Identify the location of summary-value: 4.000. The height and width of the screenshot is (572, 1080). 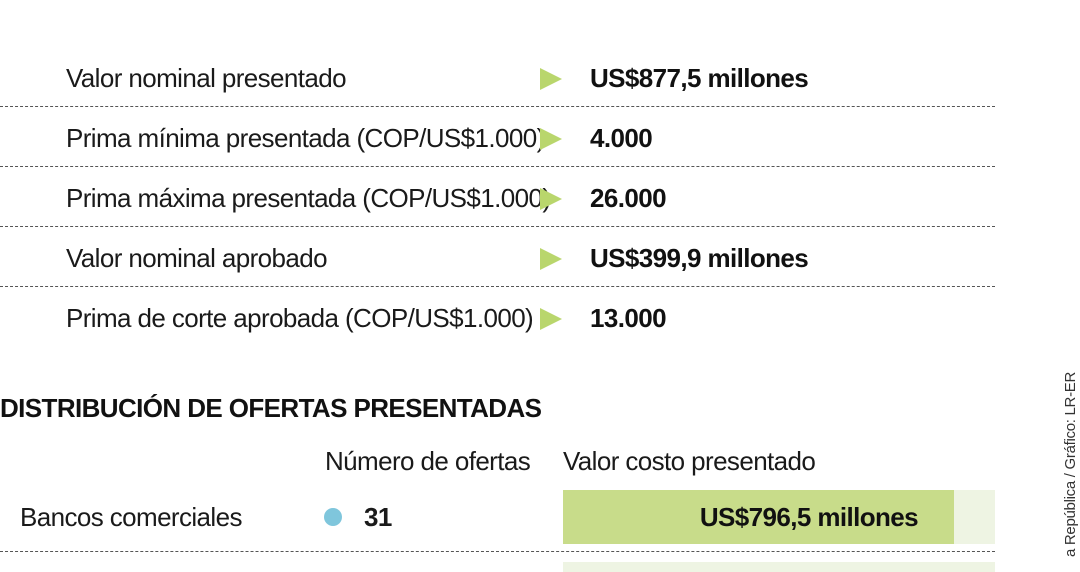
(621, 138).